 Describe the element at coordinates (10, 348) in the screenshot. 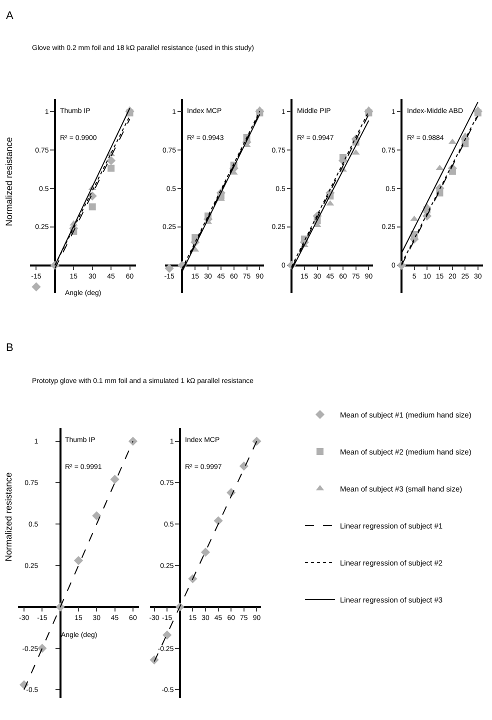

I see `chart-title: B` at that location.